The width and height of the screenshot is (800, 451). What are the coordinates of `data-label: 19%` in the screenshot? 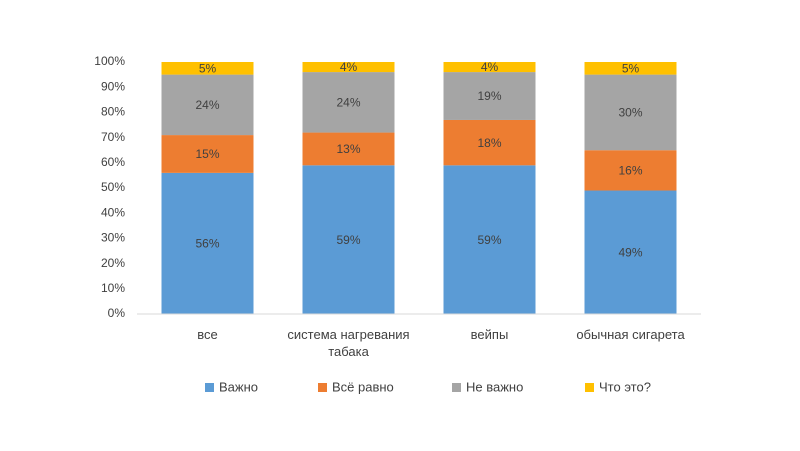 It's located at (489, 96).